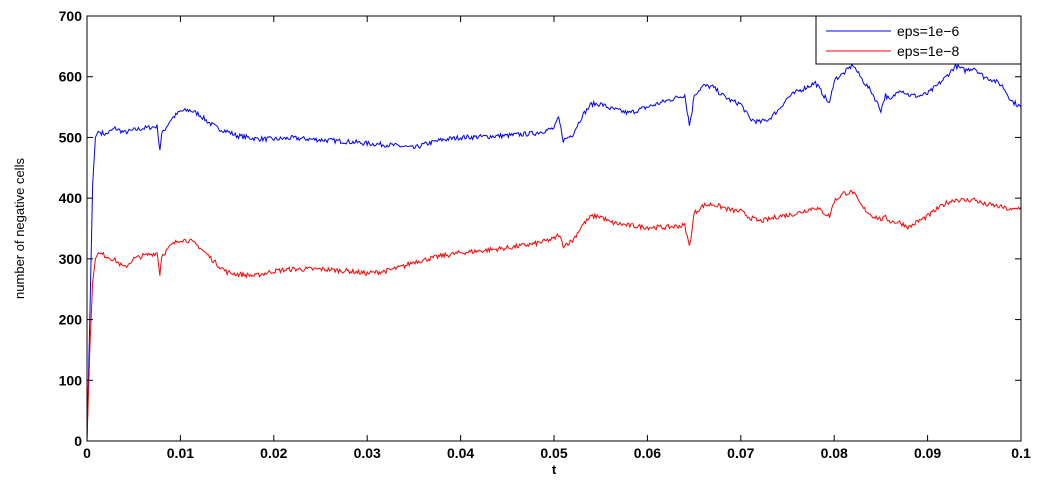 This screenshot has height=481, width=1040. Describe the element at coordinates (740, 453) in the screenshot. I see `x-tick-label: 0.07` at that location.